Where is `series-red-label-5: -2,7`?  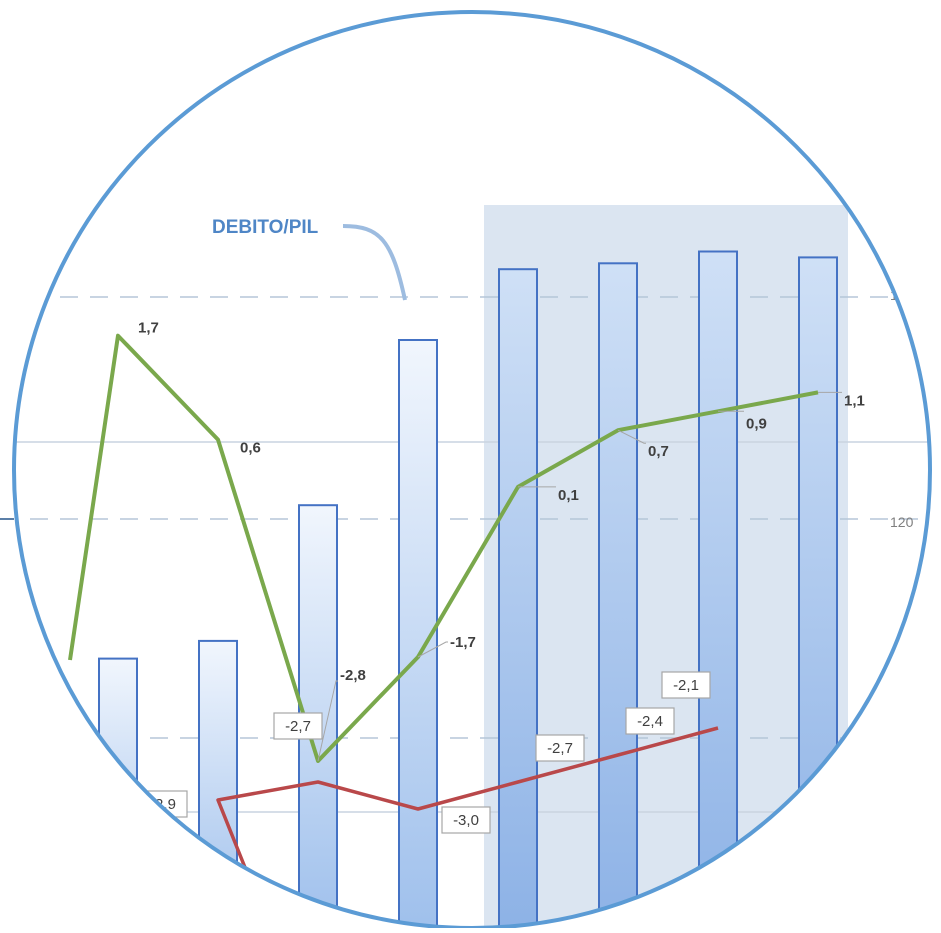 series-red-label-5: -2,7 is located at coordinates (560, 748).